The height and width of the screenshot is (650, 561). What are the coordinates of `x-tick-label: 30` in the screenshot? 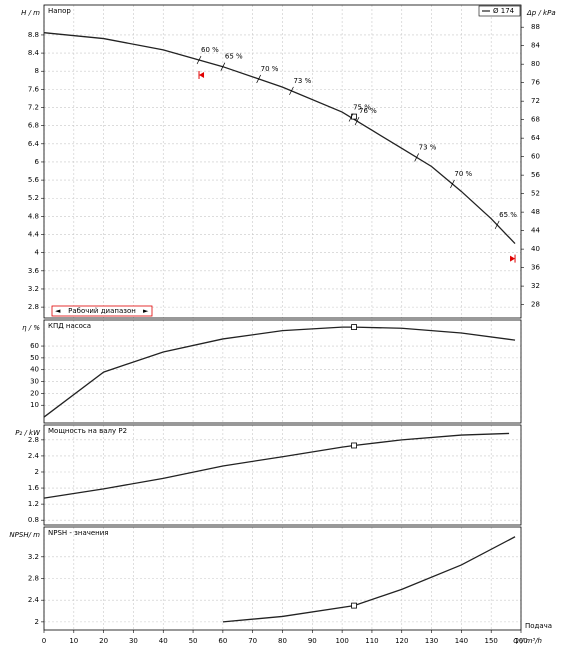 It's located at (133, 641).